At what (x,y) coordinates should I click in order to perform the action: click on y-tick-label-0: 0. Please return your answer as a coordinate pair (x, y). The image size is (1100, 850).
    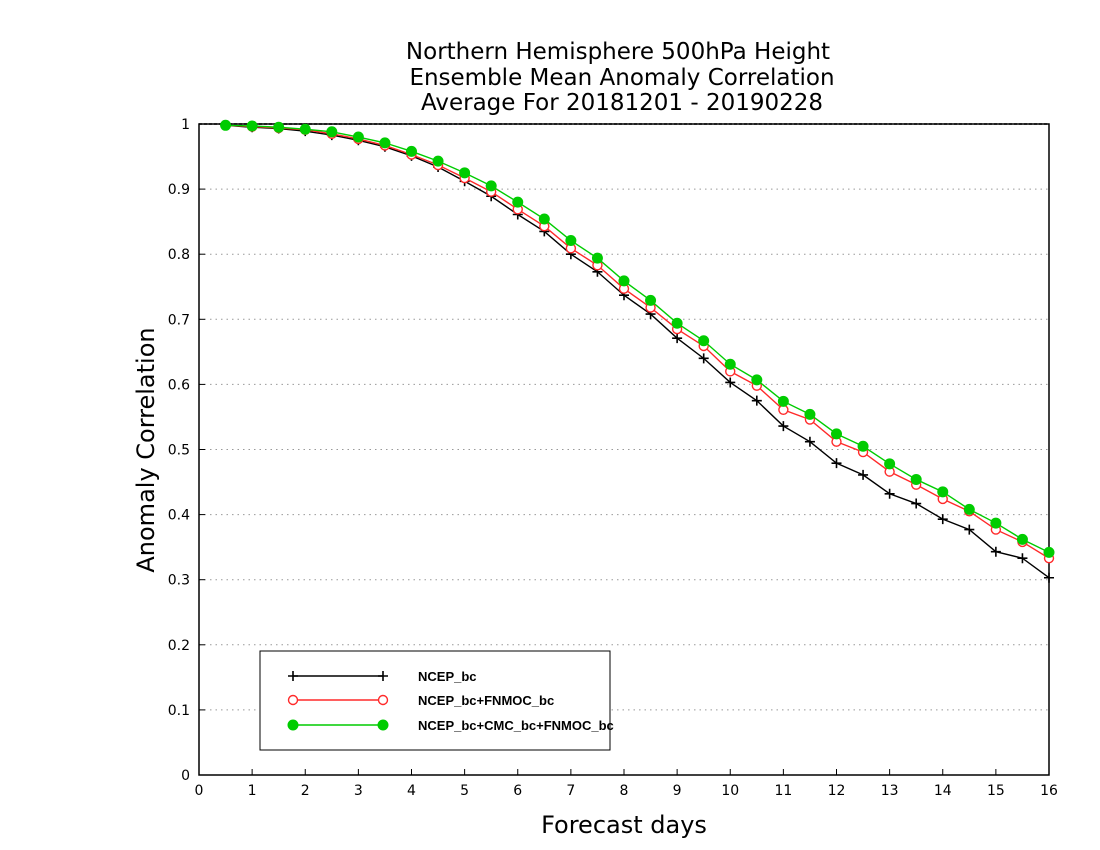
    Looking at the image, I should click on (185, 776).